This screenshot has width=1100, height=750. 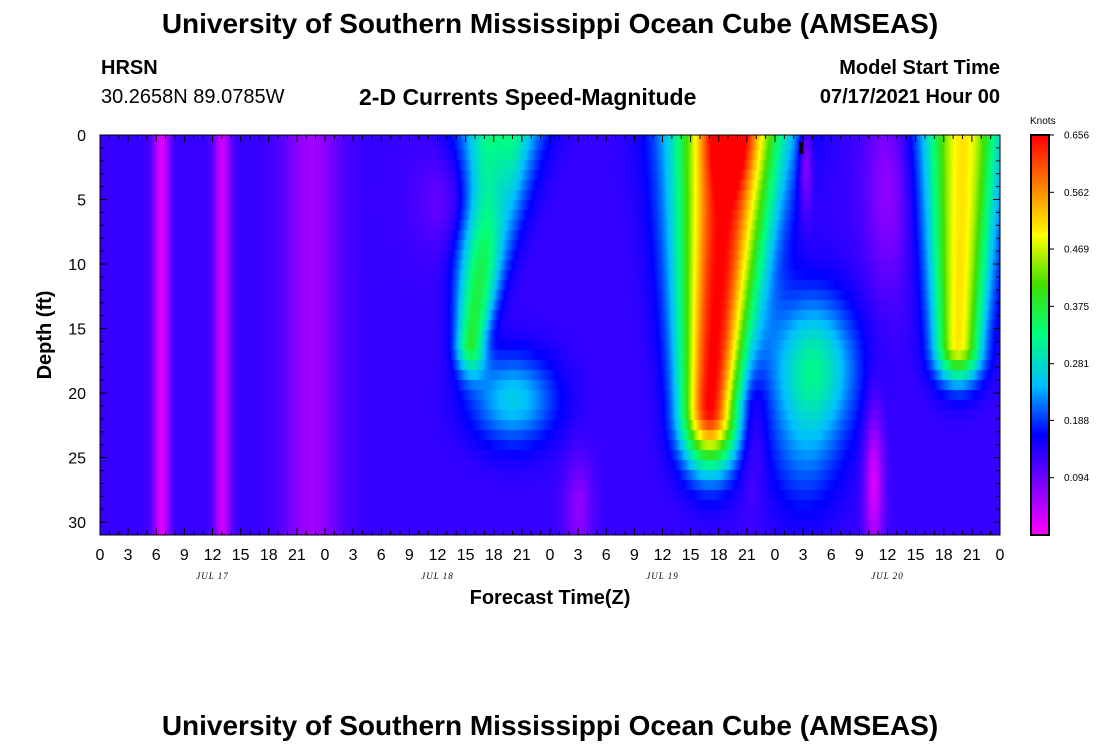 What do you see at coordinates (1040, 335) in the screenshot?
I see `colorbar-gradient` at bounding box center [1040, 335].